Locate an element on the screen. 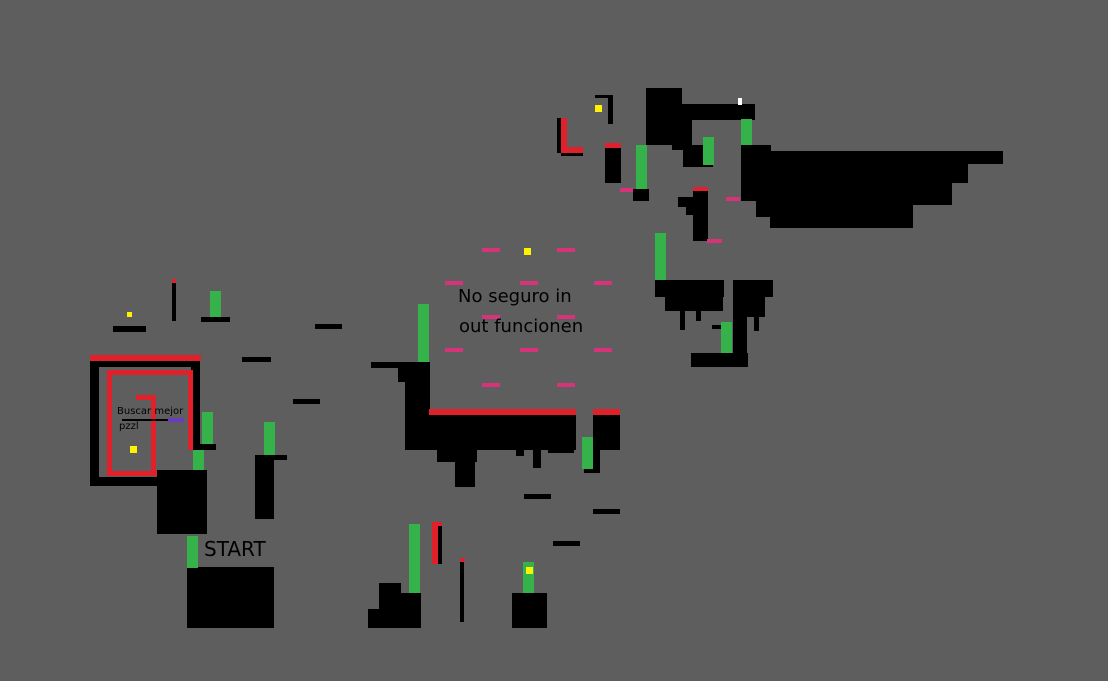  inner-ledge is located at coordinates (146, 420).